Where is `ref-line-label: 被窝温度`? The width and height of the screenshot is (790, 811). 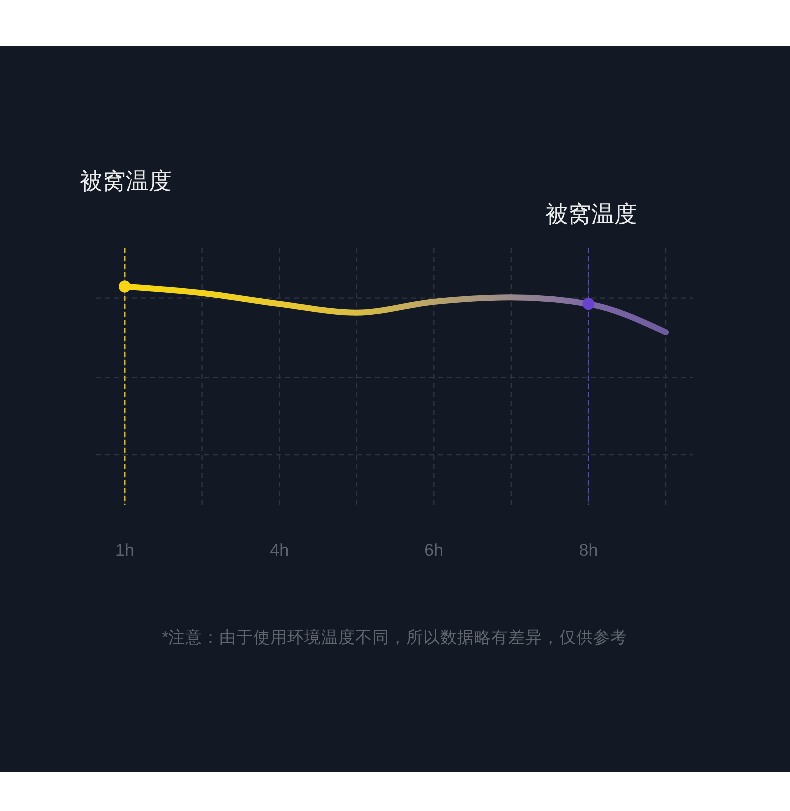 ref-line-label: 被窝温度 is located at coordinates (592, 214).